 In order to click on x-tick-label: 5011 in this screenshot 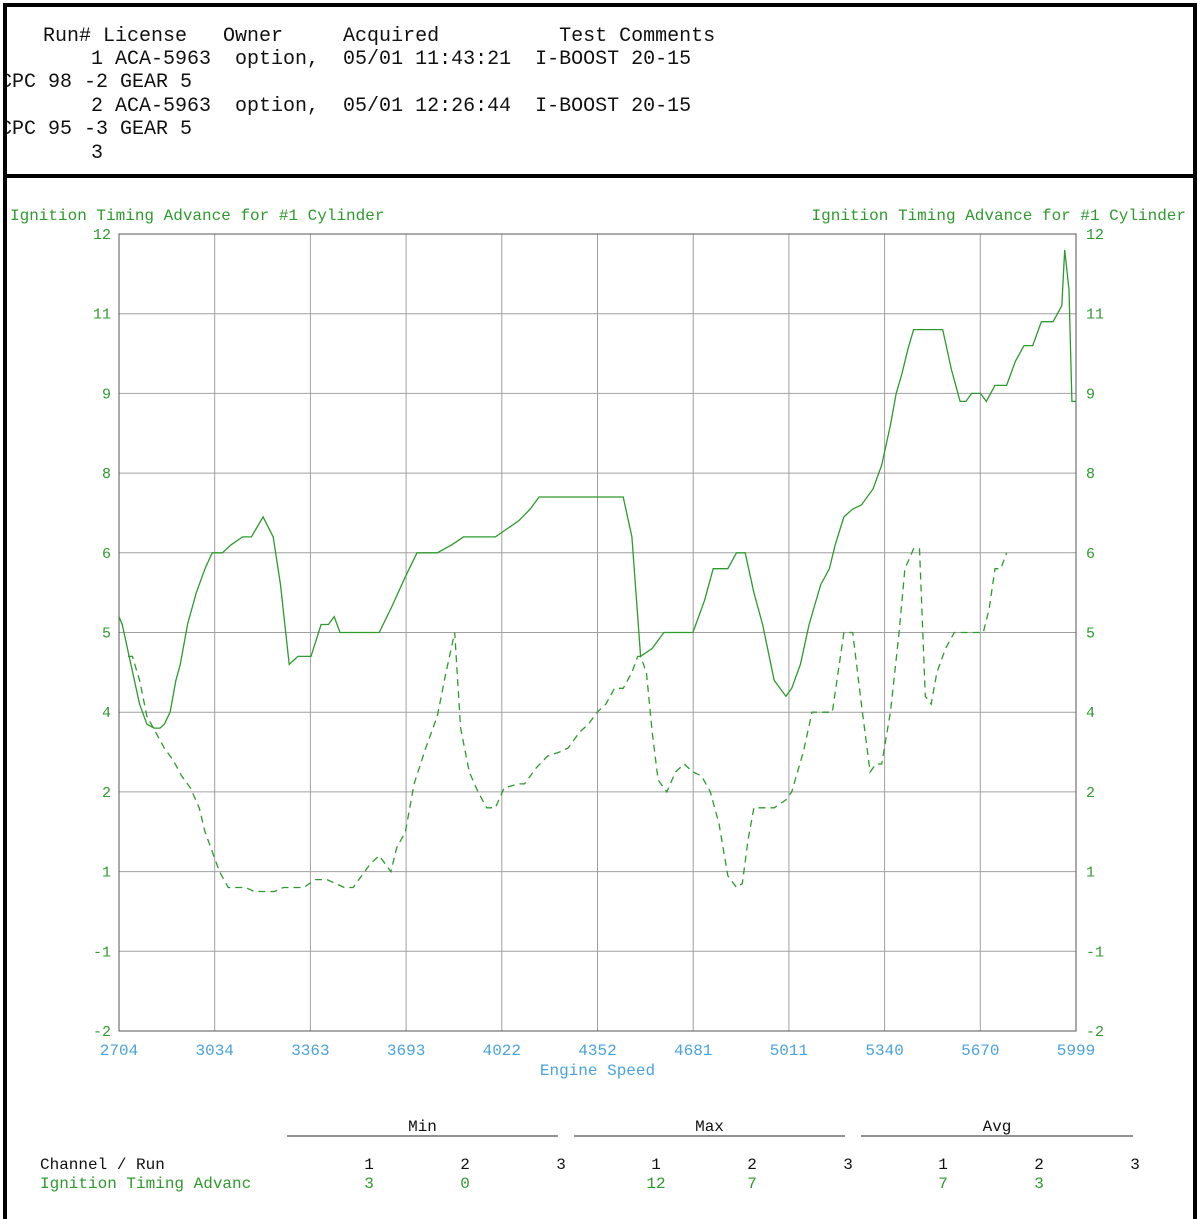, I will do `click(789, 1051)`.